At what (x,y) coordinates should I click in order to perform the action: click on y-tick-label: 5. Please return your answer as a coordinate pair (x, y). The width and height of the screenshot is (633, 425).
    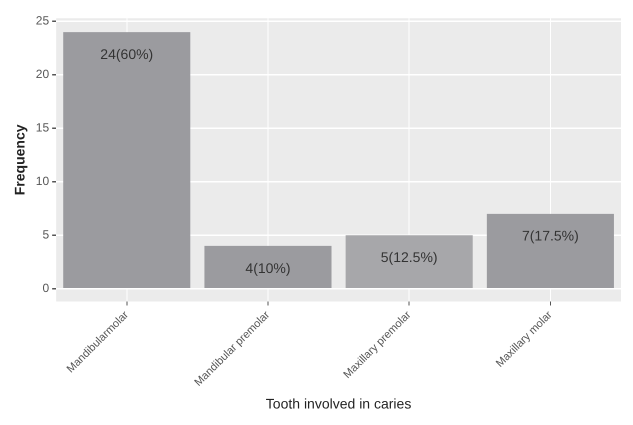
    Looking at the image, I should click on (46, 235).